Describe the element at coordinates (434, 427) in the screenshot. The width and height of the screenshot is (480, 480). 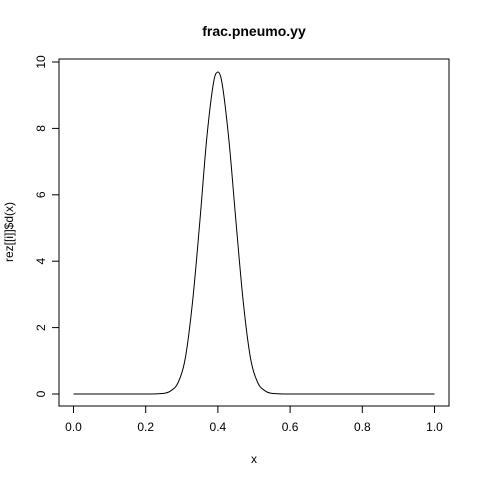
I see `x-tick-label: 1.0` at that location.